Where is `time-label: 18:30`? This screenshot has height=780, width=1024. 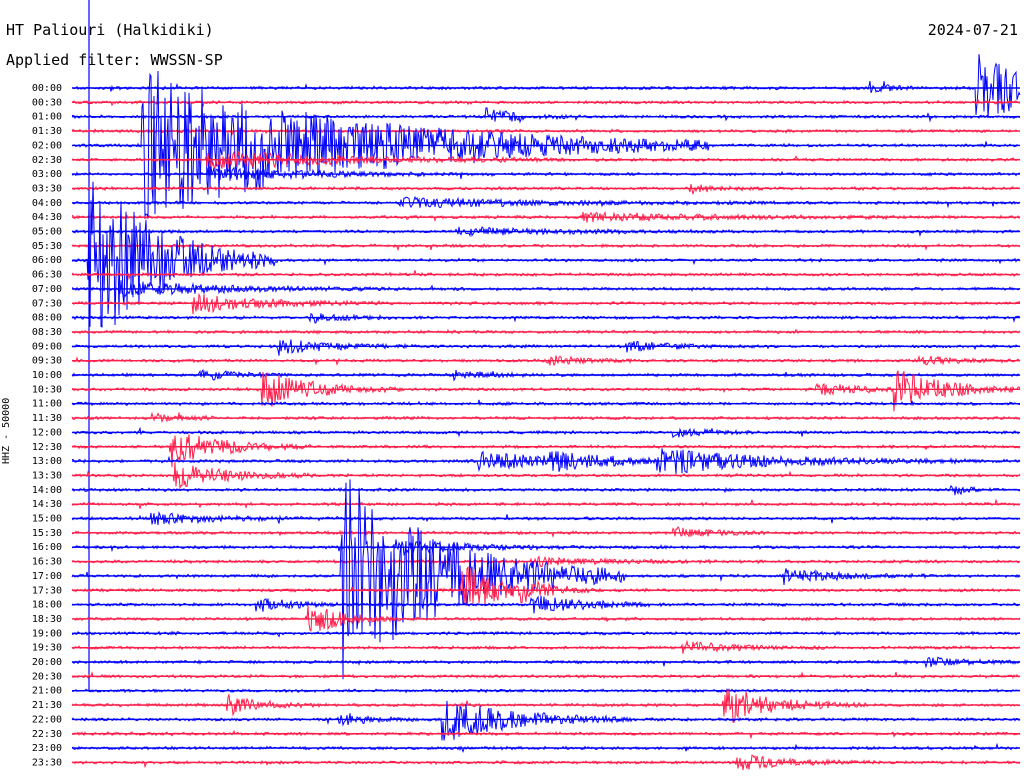 time-label: 18:30 is located at coordinates (47, 619).